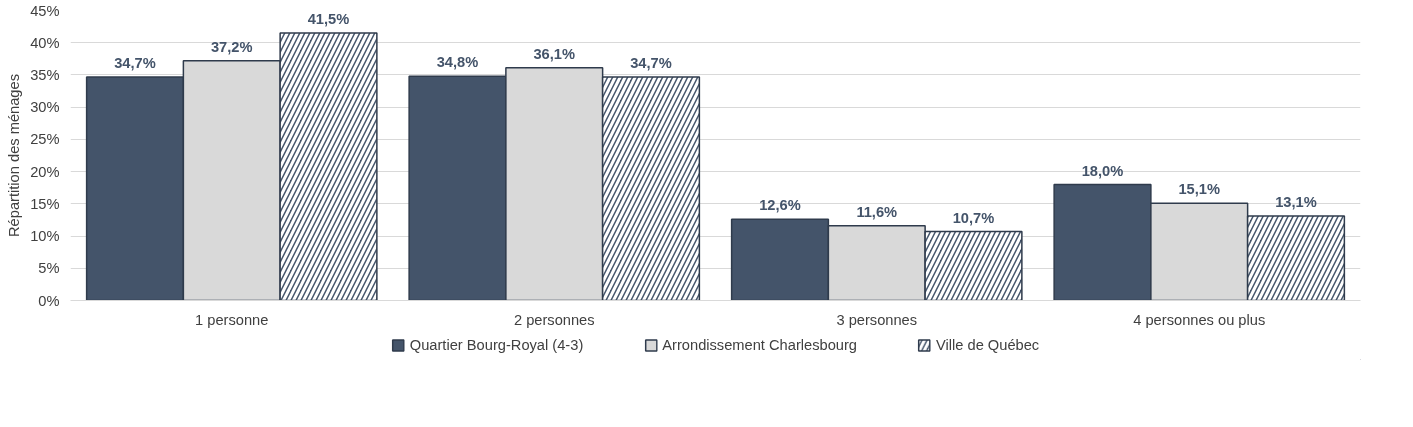 The image size is (1413, 427). Describe the element at coordinates (877, 319) in the screenshot. I see `x-tick-label: 3 personnes` at that location.